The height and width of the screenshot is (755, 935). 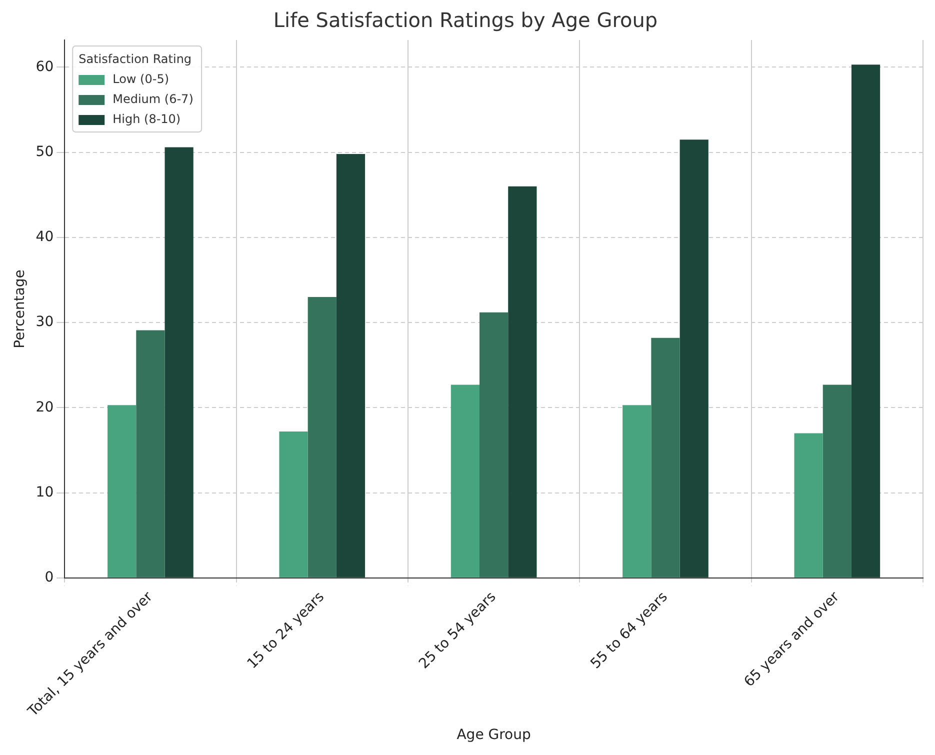 I want to click on chart-title: Life Satisfaction Ratings by Age Group, so click(x=465, y=20).